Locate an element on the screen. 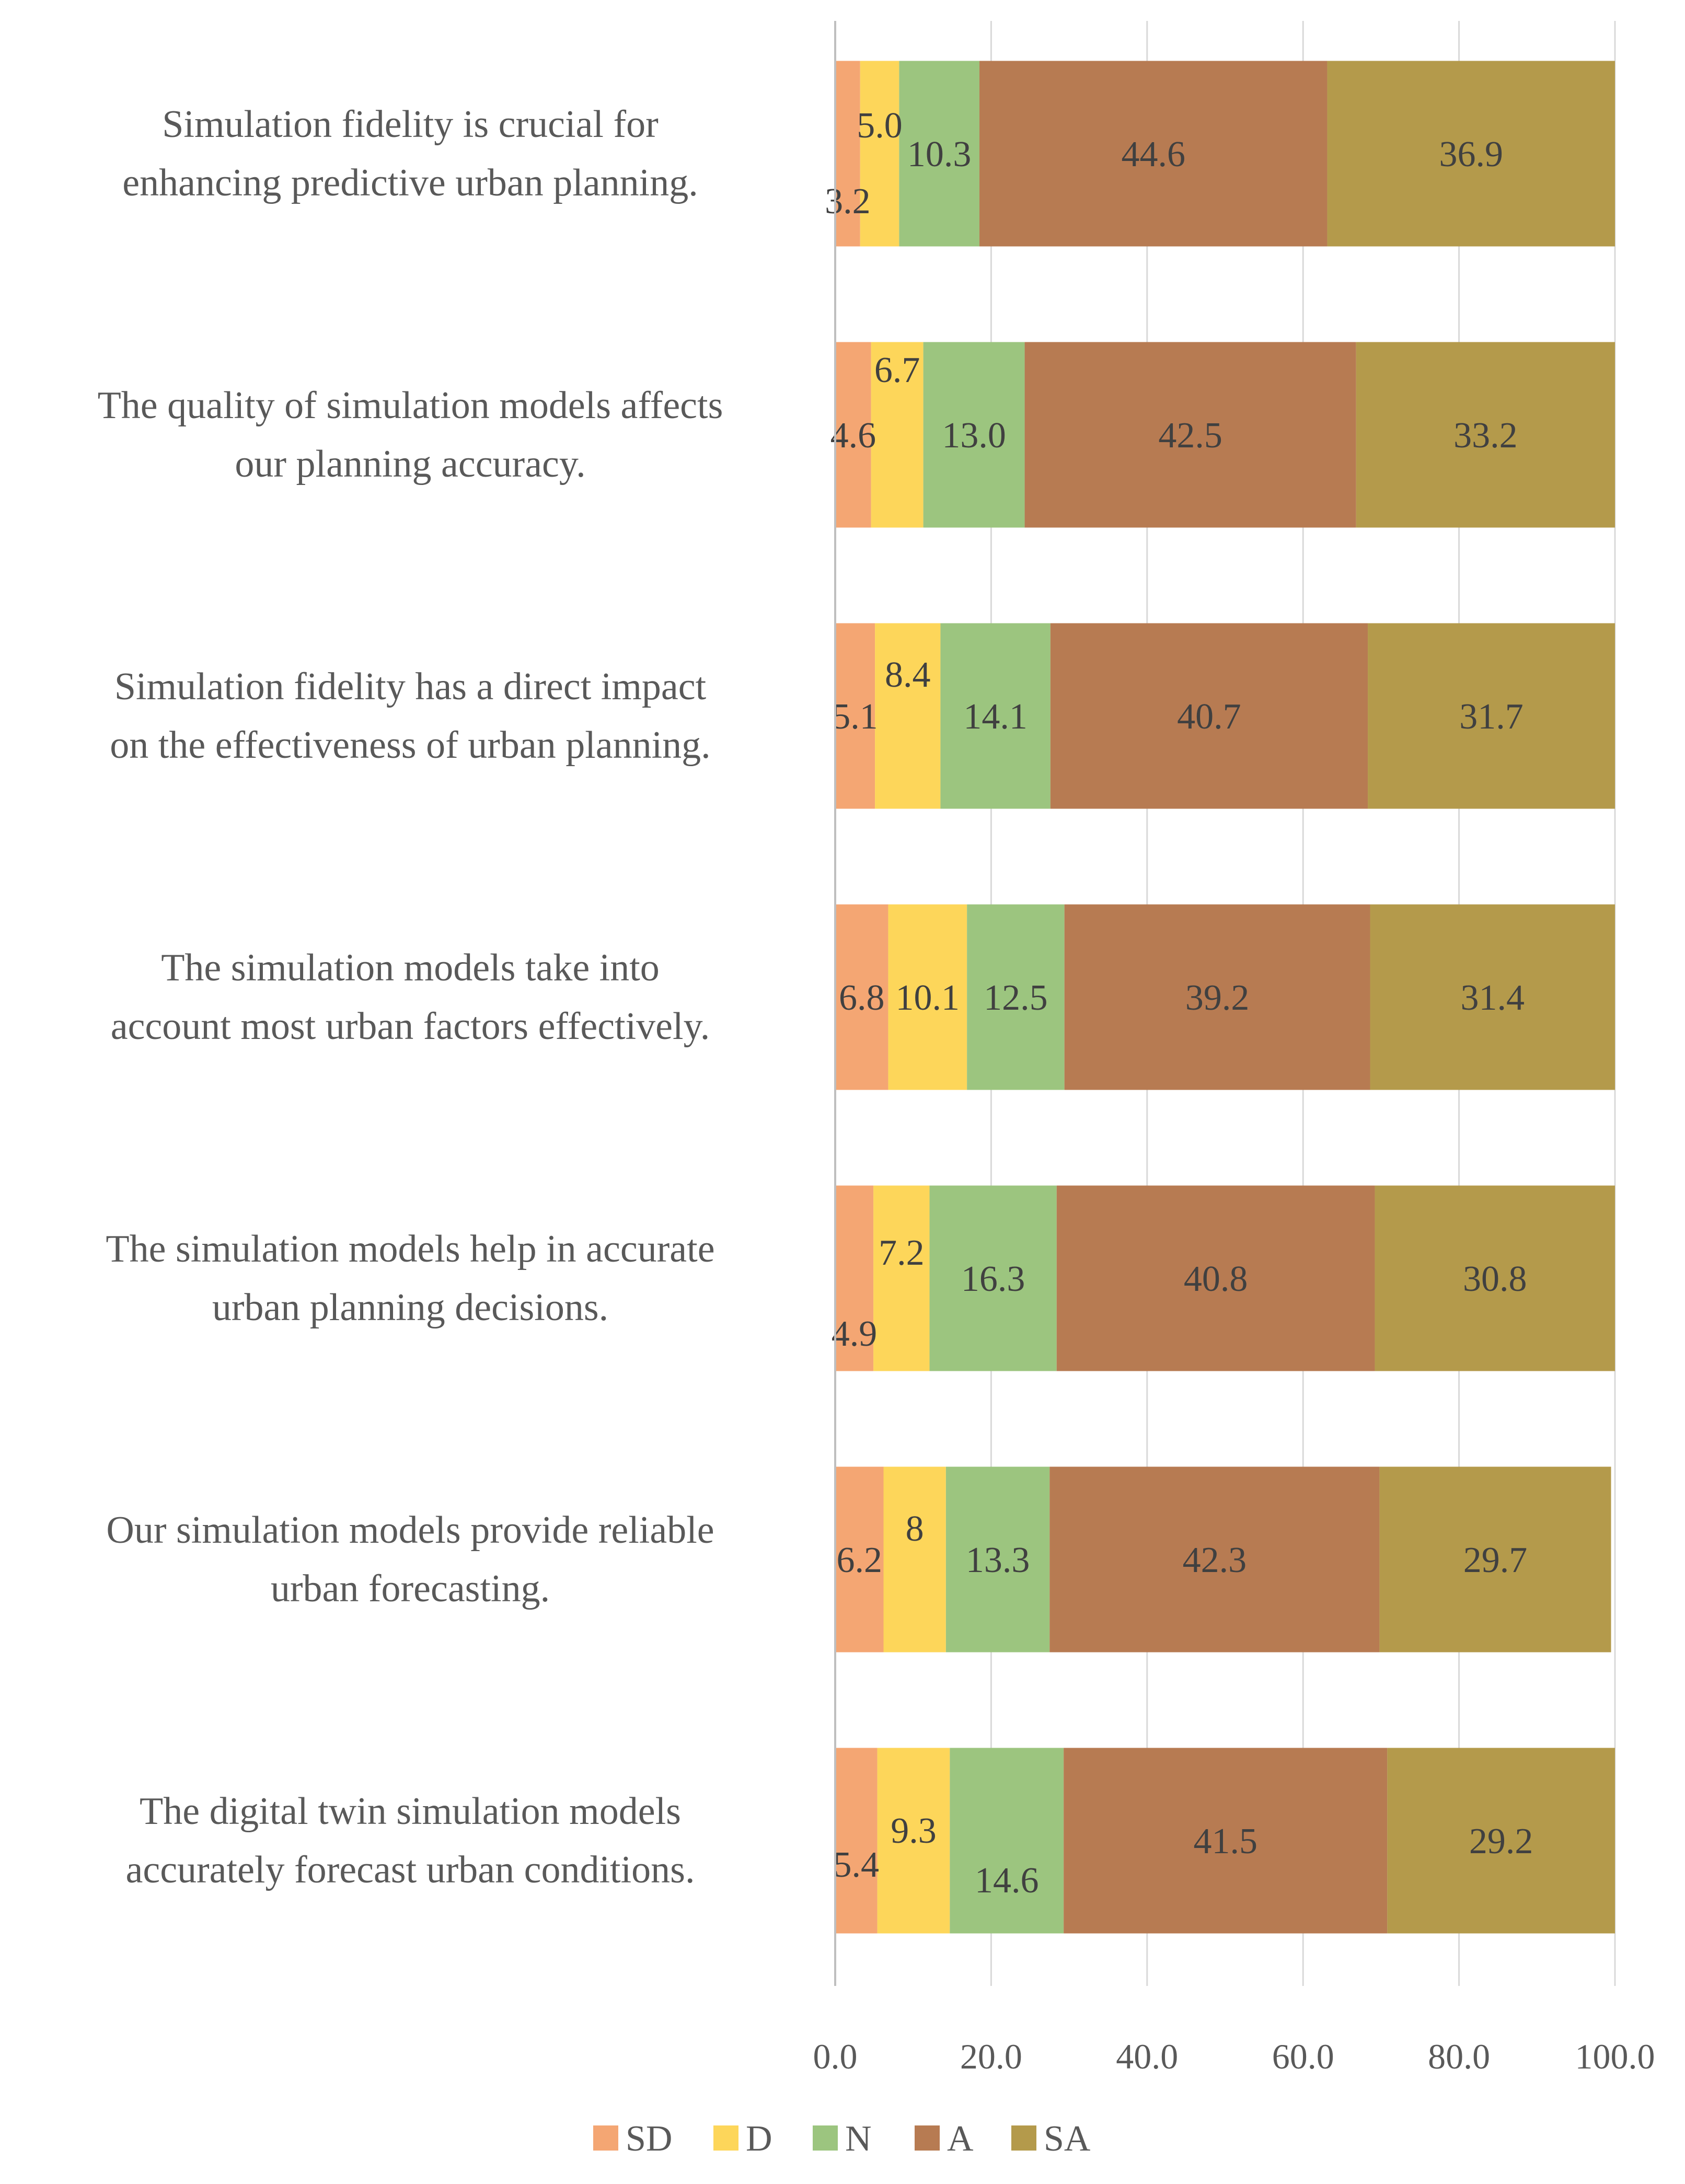 This screenshot has width=1685, height=2184. data-label: 40.8 is located at coordinates (1216, 1279).